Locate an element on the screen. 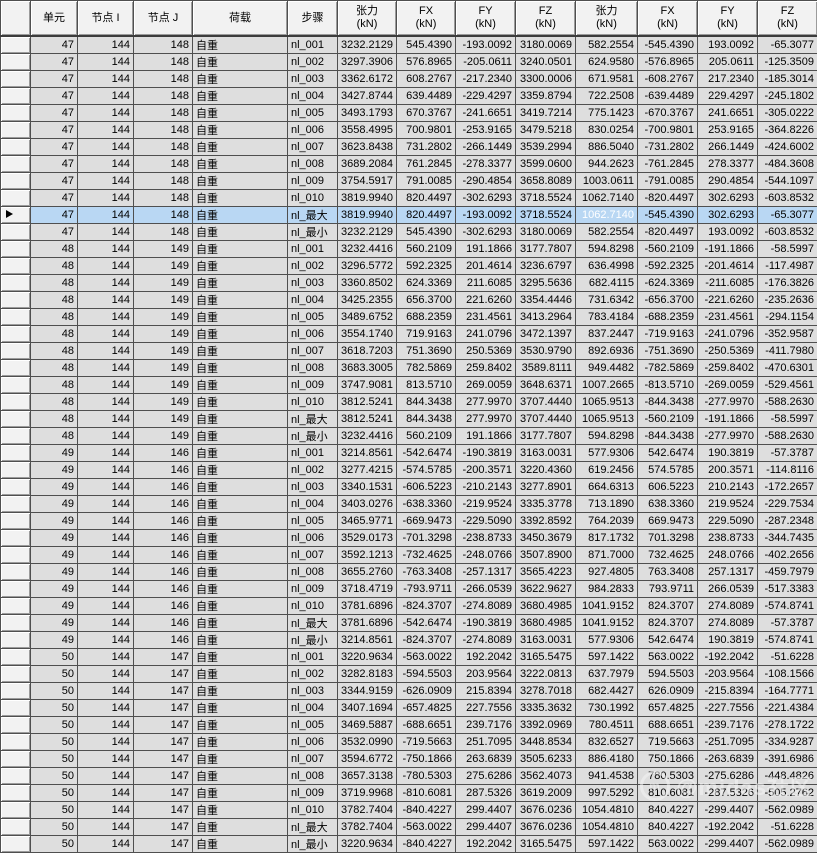  cell-fz-j: -57.3787 is located at coordinates (787, 452).